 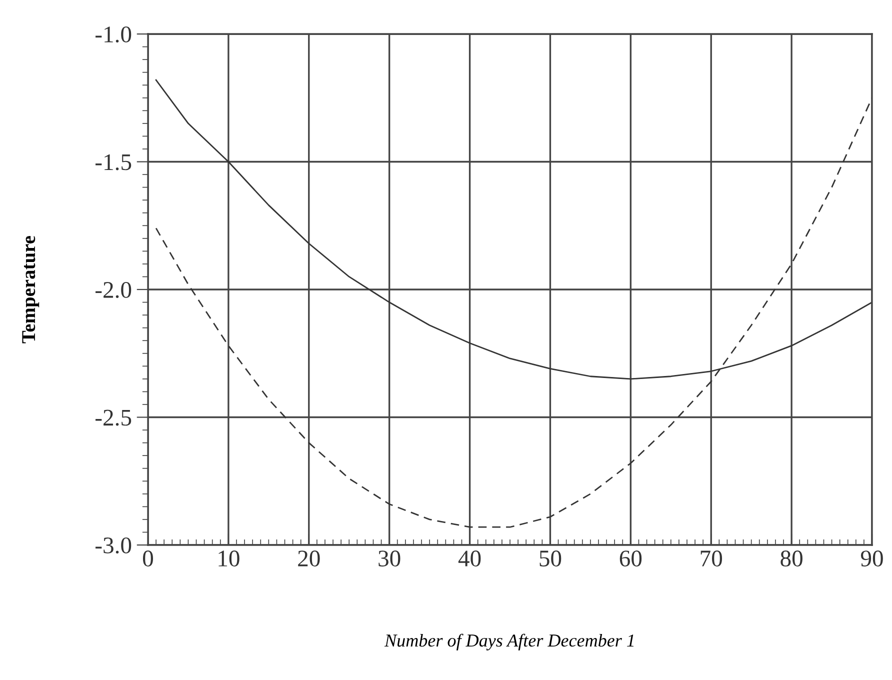 What do you see at coordinates (389, 558) in the screenshot?
I see `x-tick-label: 30` at bounding box center [389, 558].